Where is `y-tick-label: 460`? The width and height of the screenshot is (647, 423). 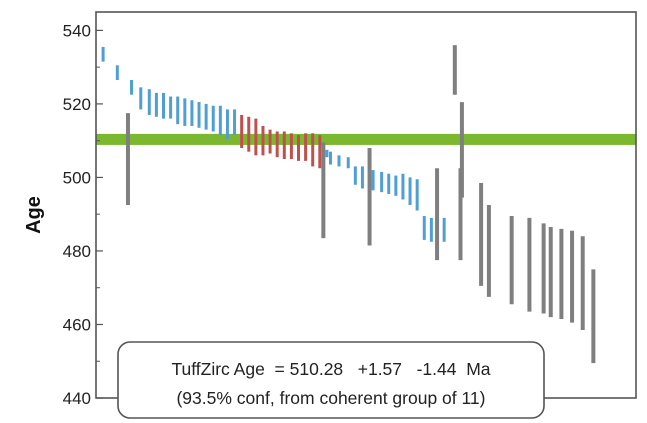
y-tick-label: 460 is located at coordinates (77, 324).